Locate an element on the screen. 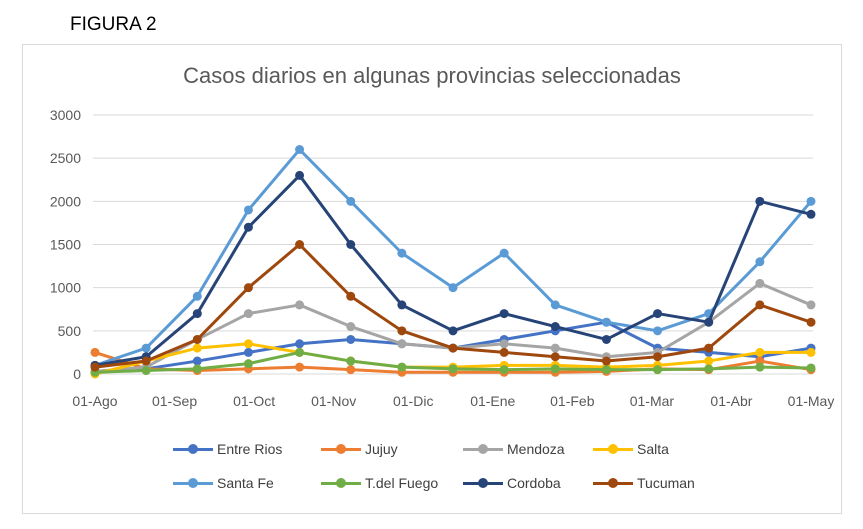 The width and height of the screenshot is (863, 529). legend-item: Santa Fe is located at coordinates (223, 483).